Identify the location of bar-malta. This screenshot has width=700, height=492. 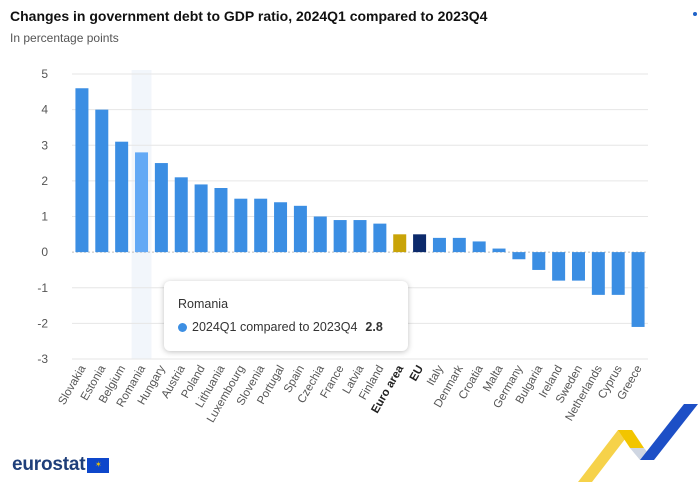
(499, 250).